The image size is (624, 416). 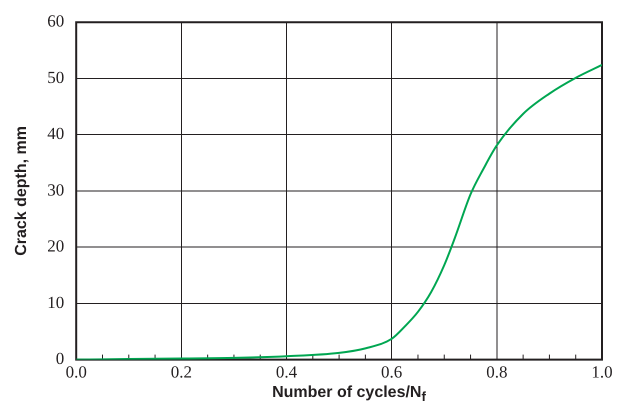 What do you see at coordinates (287, 372) in the screenshot?
I see `x-tick-label: 0.4` at bounding box center [287, 372].